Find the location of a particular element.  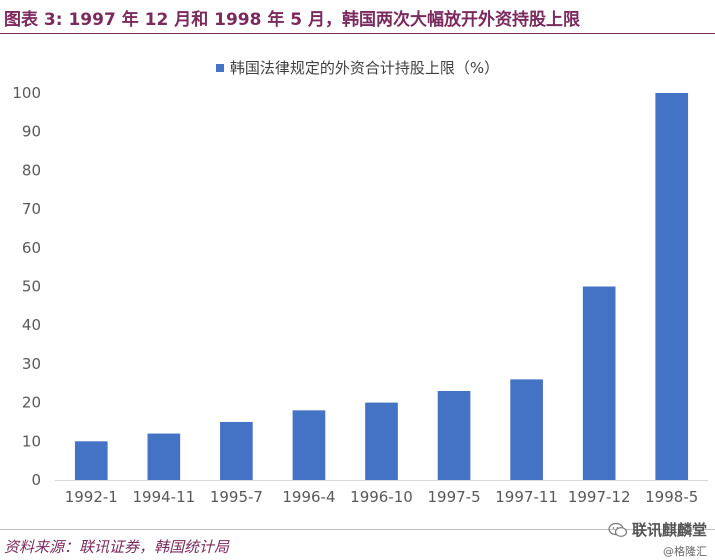

y-tick-label: 10 is located at coordinates (31, 441).